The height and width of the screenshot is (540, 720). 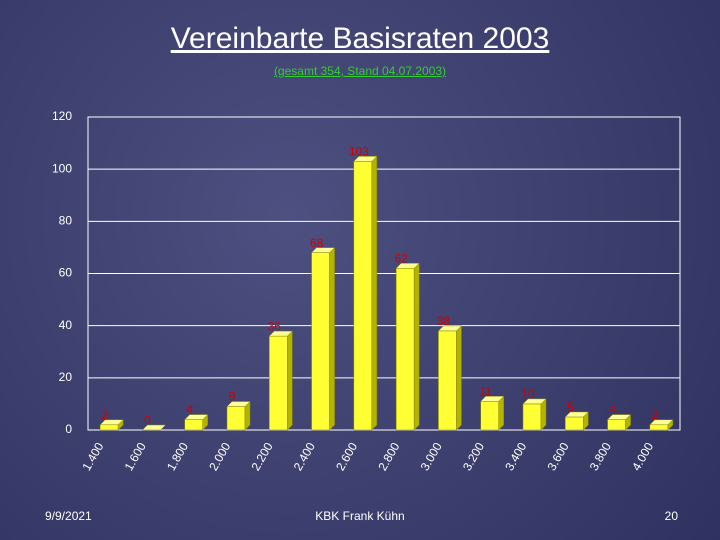 What do you see at coordinates (68, 516) in the screenshot?
I see `footer-date: 9/9/2021` at bounding box center [68, 516].